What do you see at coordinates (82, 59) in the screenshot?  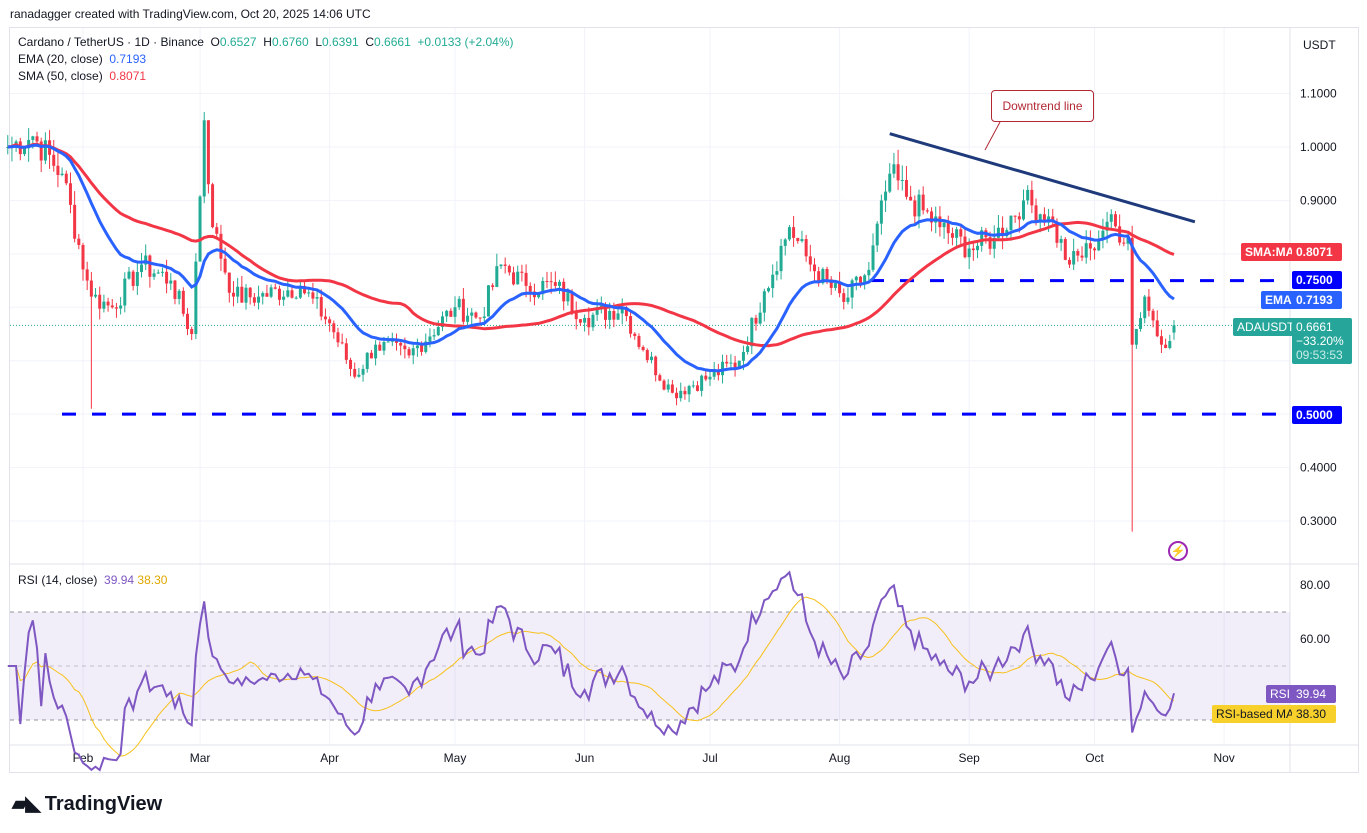 I see `ema-legend: EMA (20, close) 0.7193` at bounding box center [82, 59].